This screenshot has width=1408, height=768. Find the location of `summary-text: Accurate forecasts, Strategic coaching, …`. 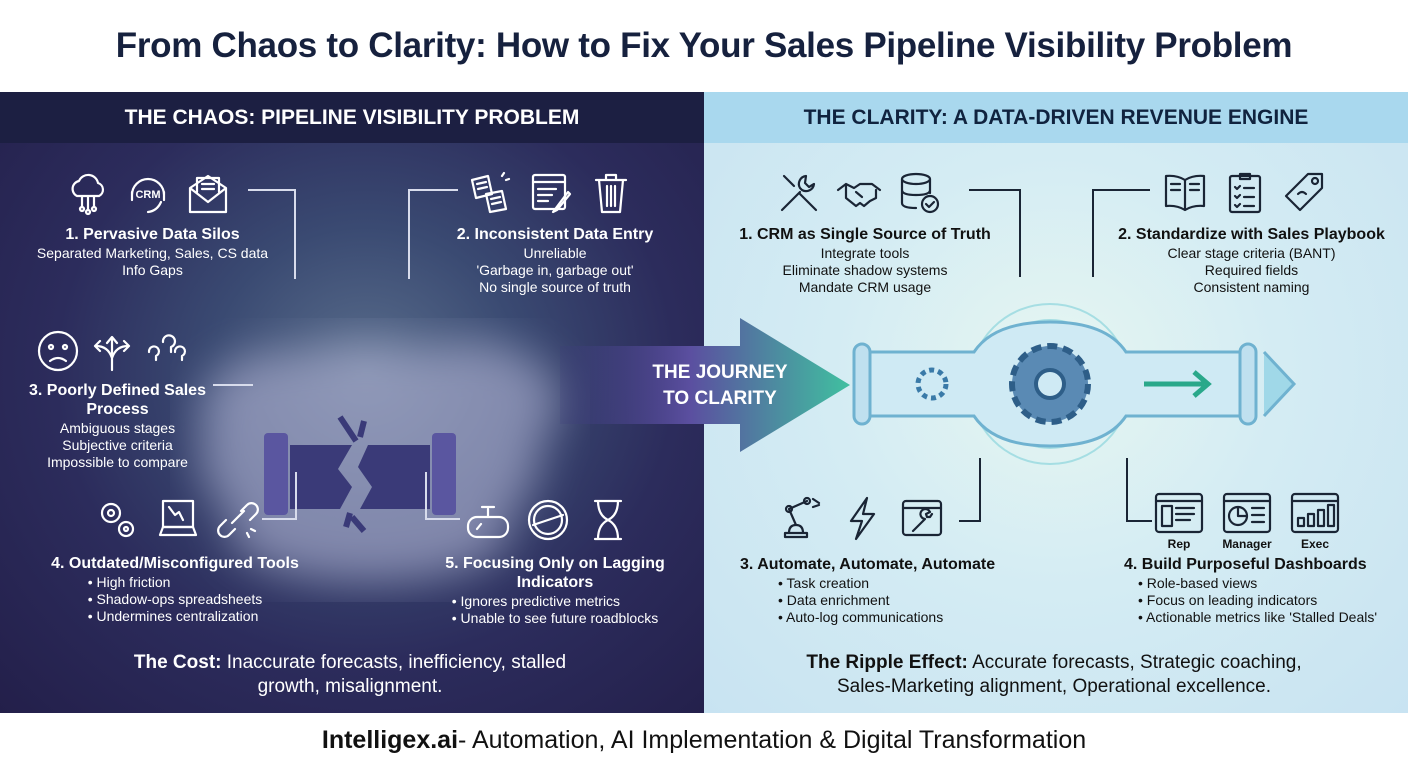

summary-text: Accurate forecasts, Strategic coaching, … is located at coordinates (1069, 674).